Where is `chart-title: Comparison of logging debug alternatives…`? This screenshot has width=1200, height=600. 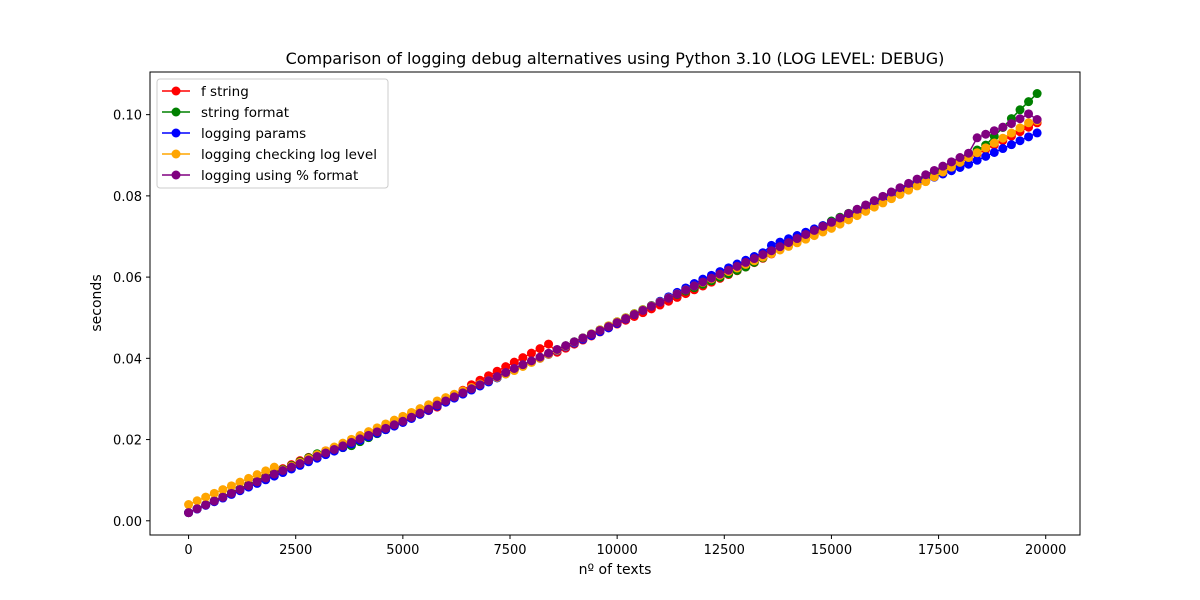 chart-title: Comparison of logging debug alternatives… is located at coordinates (615, 58).